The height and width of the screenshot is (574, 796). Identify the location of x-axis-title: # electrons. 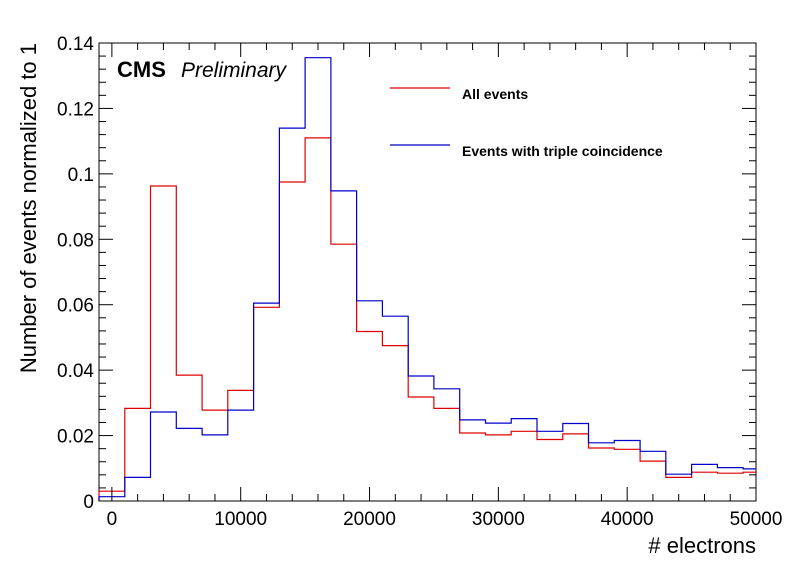
(702, 545).